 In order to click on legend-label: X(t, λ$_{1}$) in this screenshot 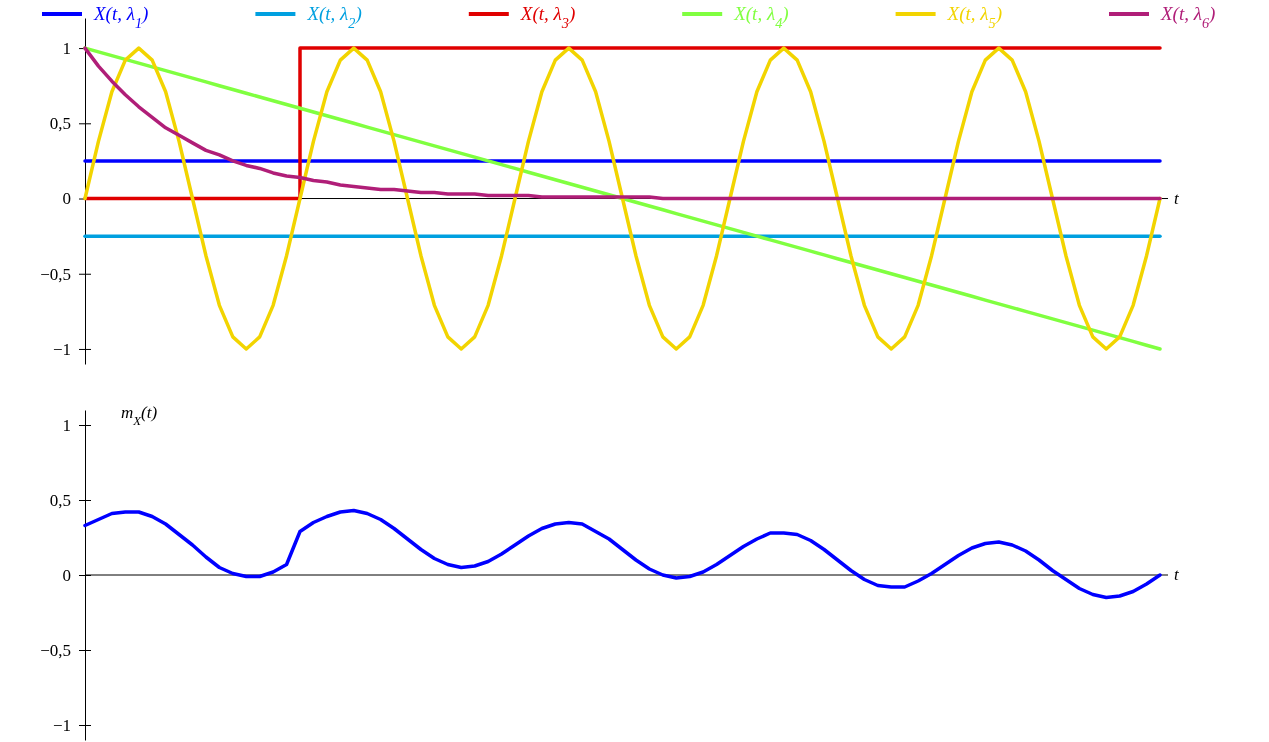, I will do `click(121, 17)`.